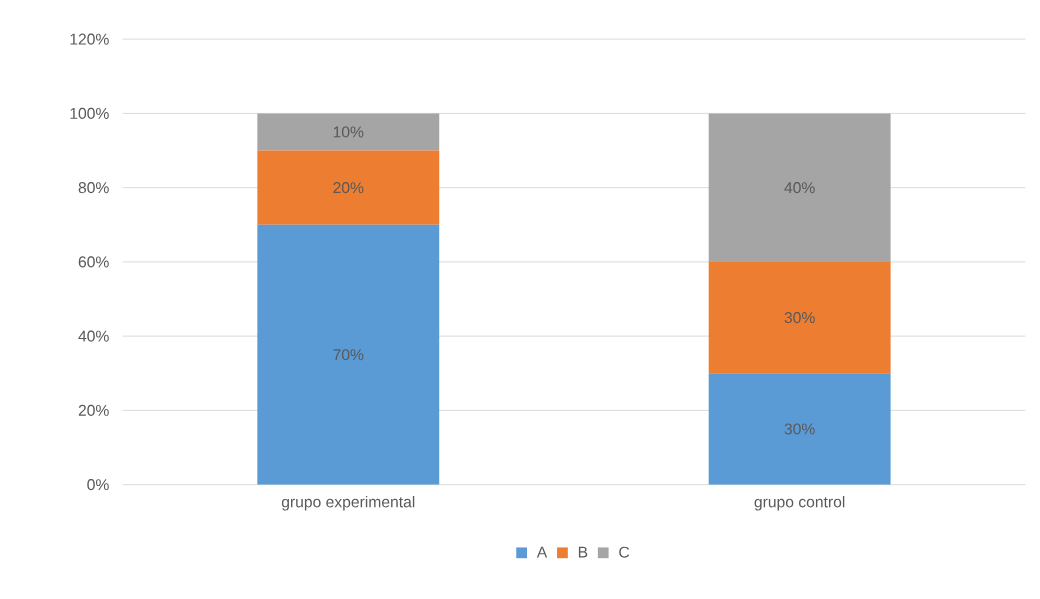 The image size is (1040, 599). Describe the element at coordinates (98, 485) in the screenshot. I see `y-tick-label: 0%` at that location.